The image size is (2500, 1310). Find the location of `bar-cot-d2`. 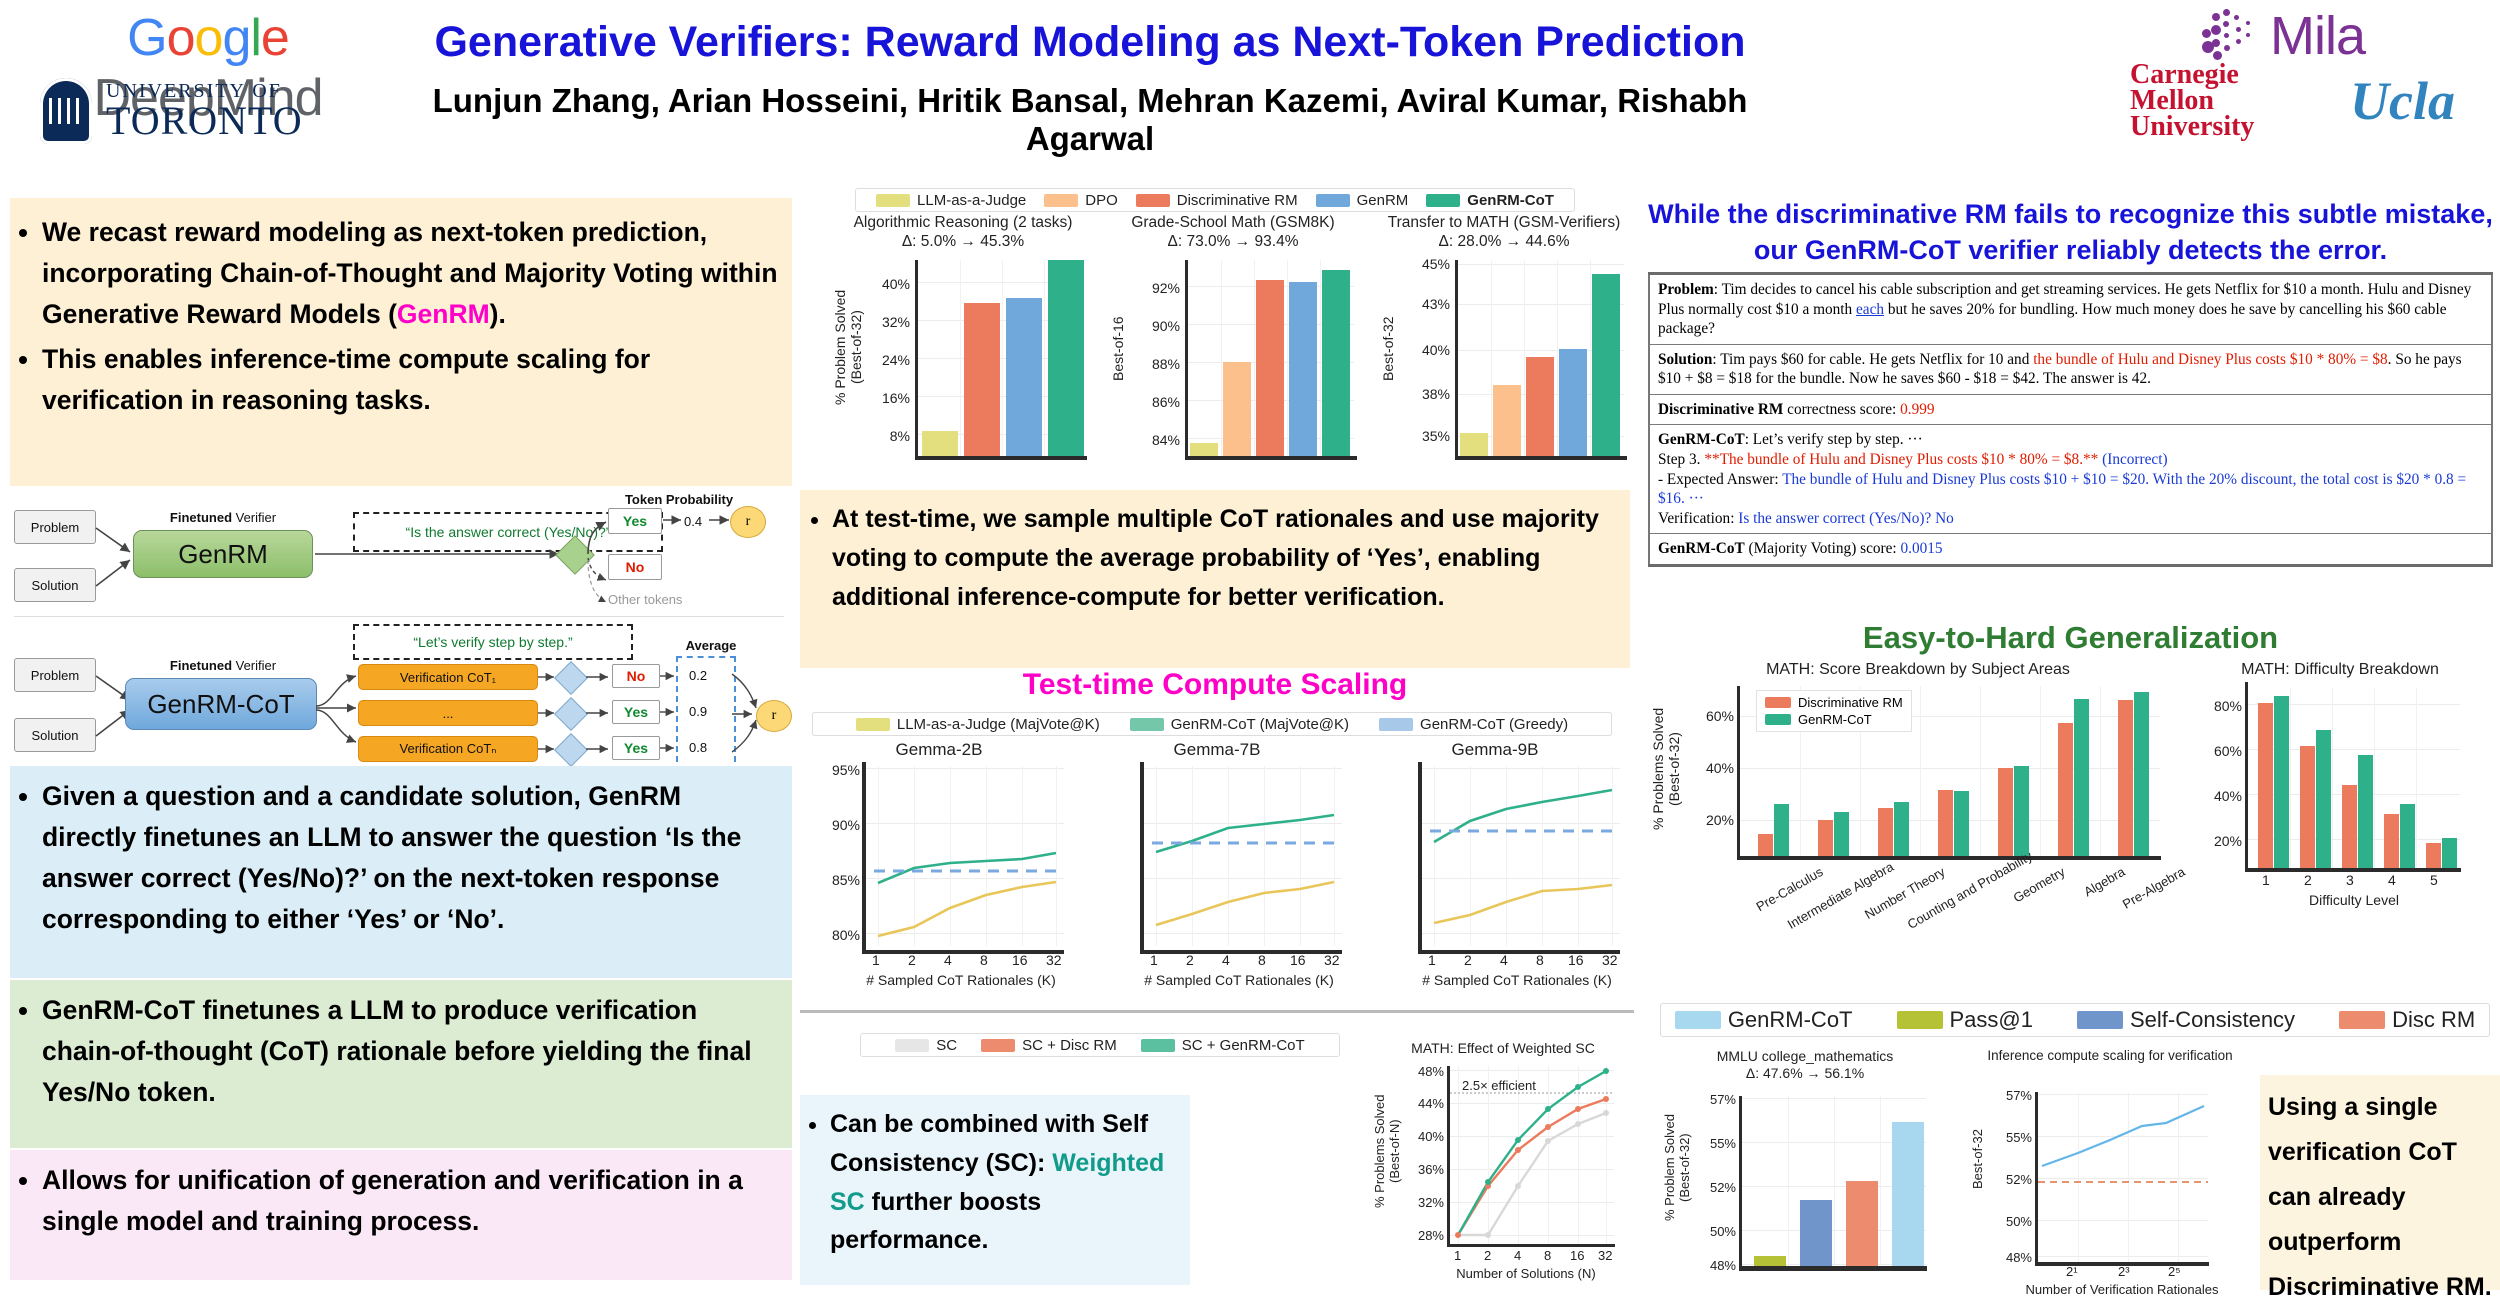

bar-cot-d2 is located at coordinates (2323, 799).